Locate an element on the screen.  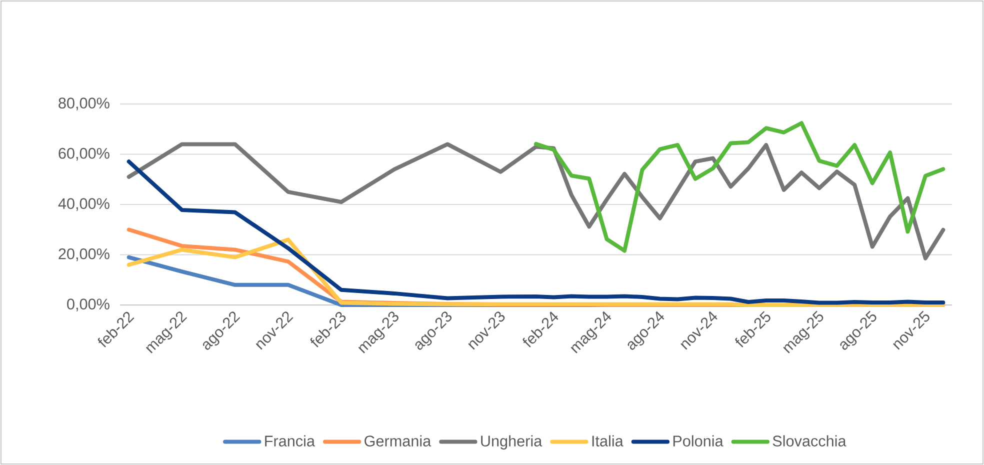
legend-label: Slovacchia is located at coordinates (809, 440).